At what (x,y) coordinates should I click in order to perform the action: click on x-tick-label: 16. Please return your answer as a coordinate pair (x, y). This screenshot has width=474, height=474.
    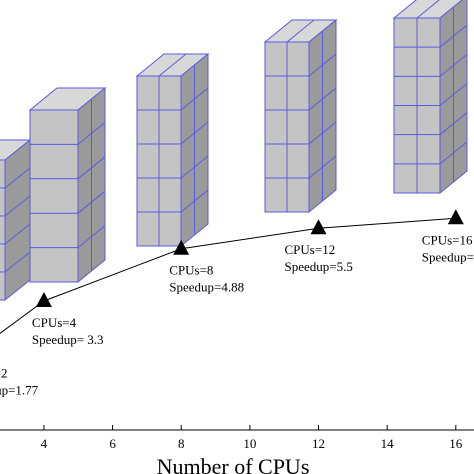
    Looking at the image, I should click on (456, 443).